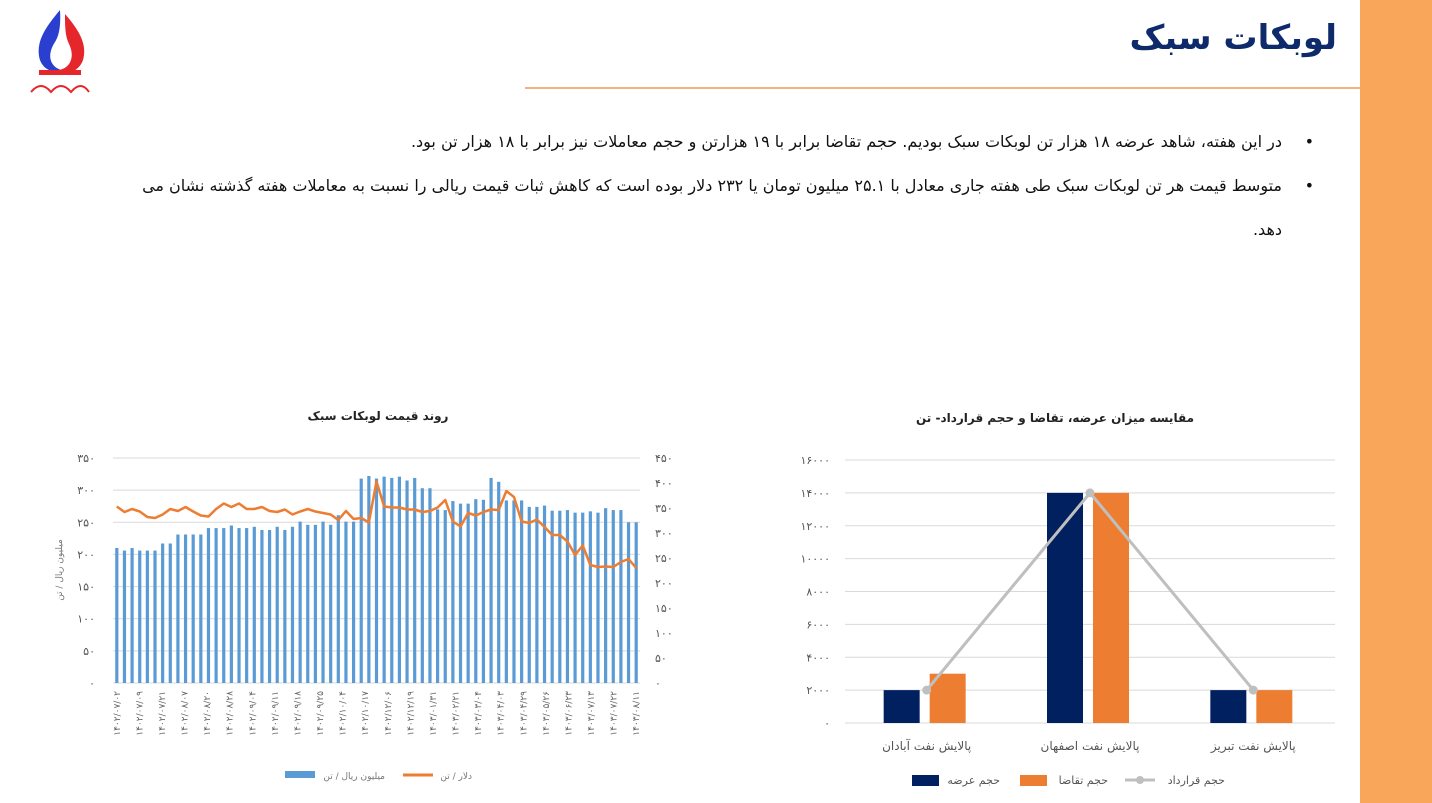  Describe the element at coordinates (354, 777) in the screenshot. I see `legend-label-rial: میلیون ریال / تن` at that location.